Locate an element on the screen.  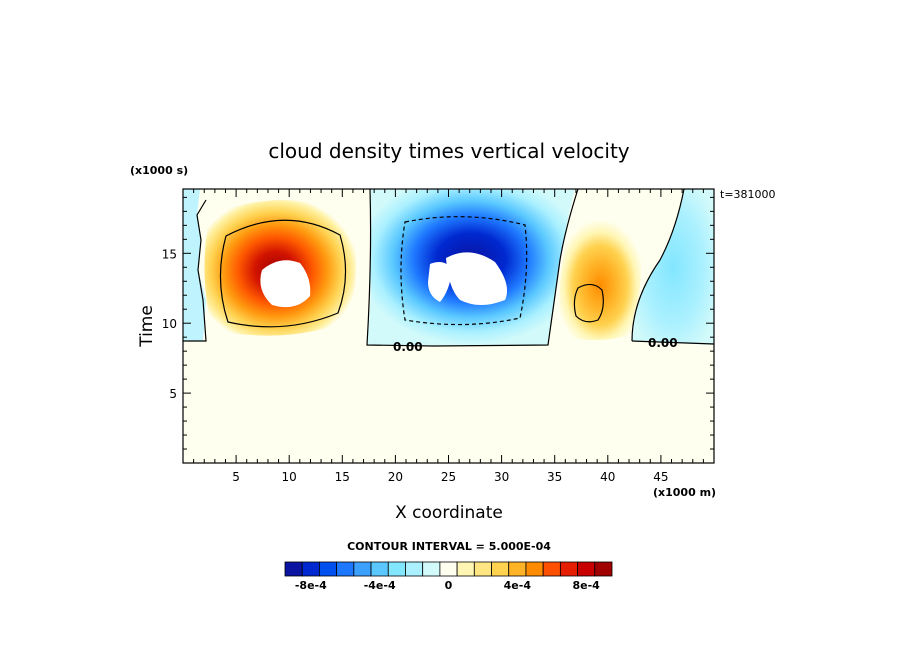
time-label: t=381000 is located at coordinates (748, 194).